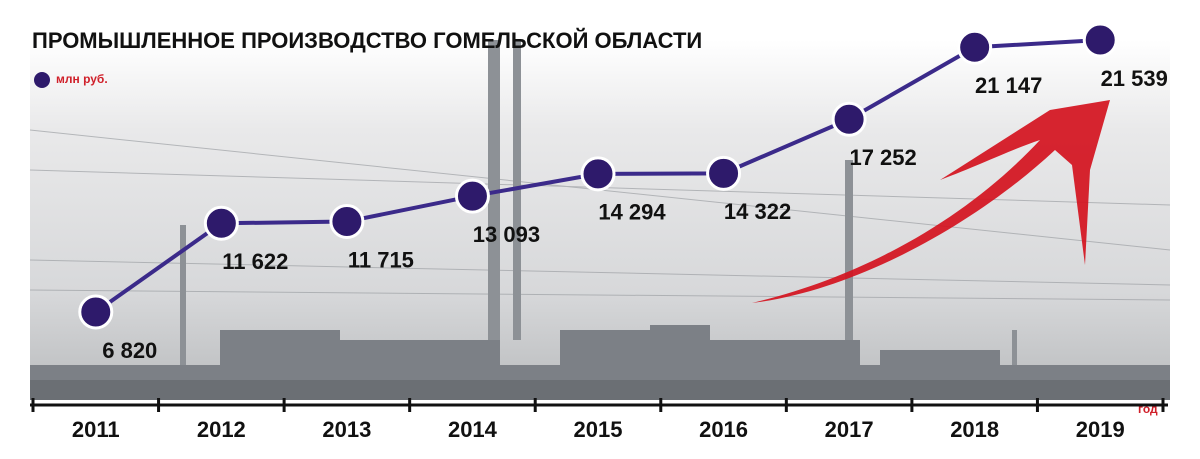  Describe the element at coordinates (129, 350) in the screenshot. I see `value-label: 6 820` at that location.